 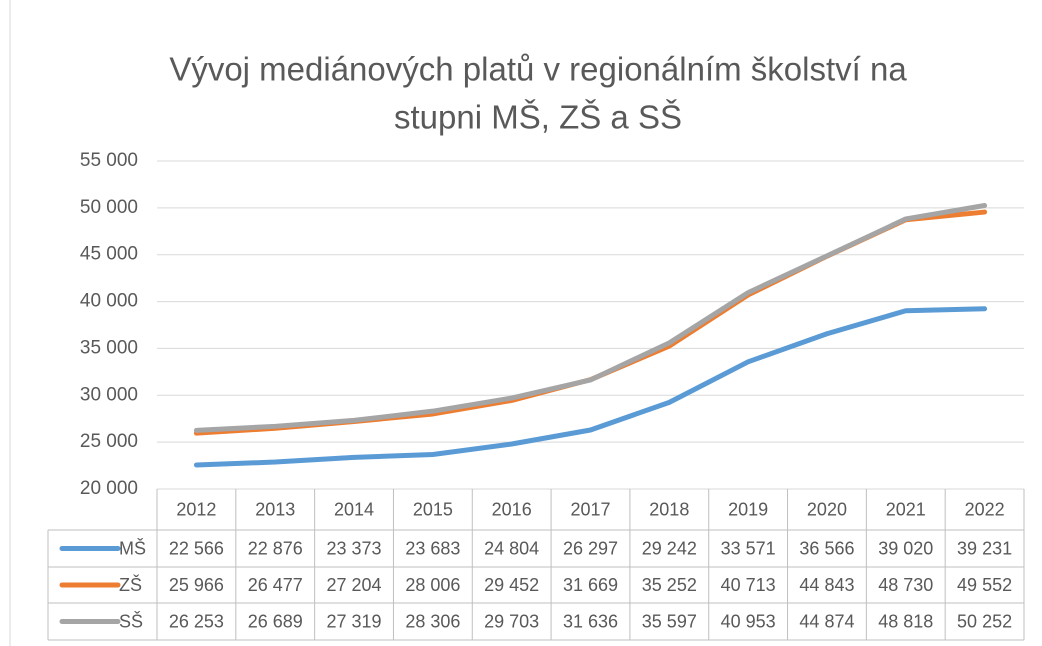 I want to click on data-label: 33 571, so click(x=748, y=548).